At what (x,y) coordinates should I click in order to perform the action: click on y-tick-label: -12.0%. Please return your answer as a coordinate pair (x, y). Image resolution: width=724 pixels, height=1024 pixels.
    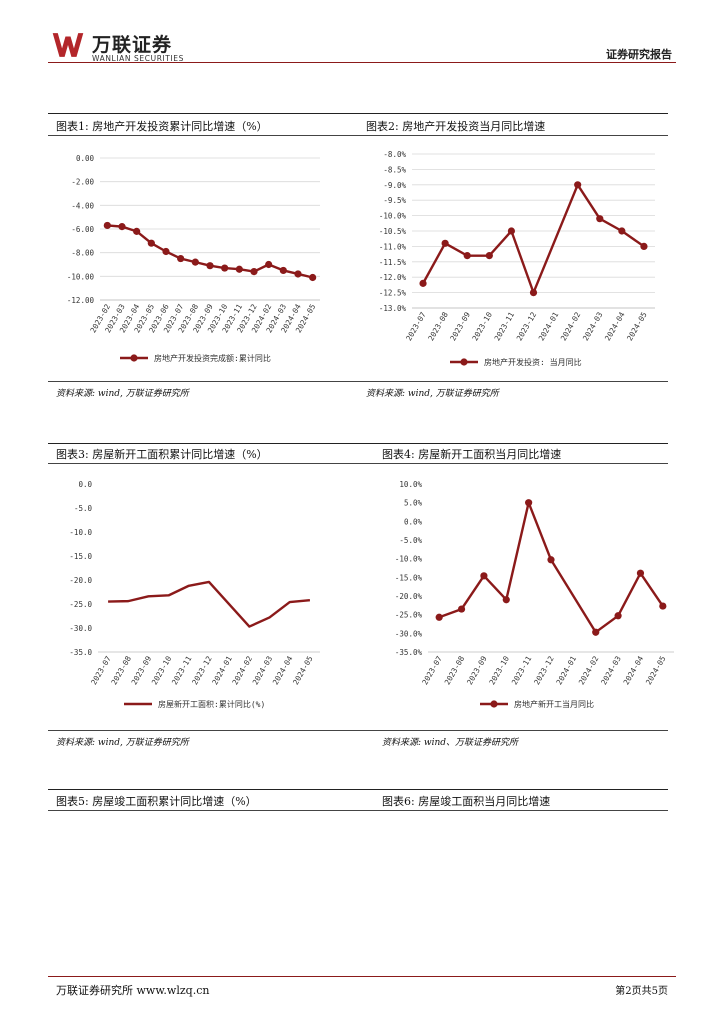
    Looking at the image, I should click on (393, 277).